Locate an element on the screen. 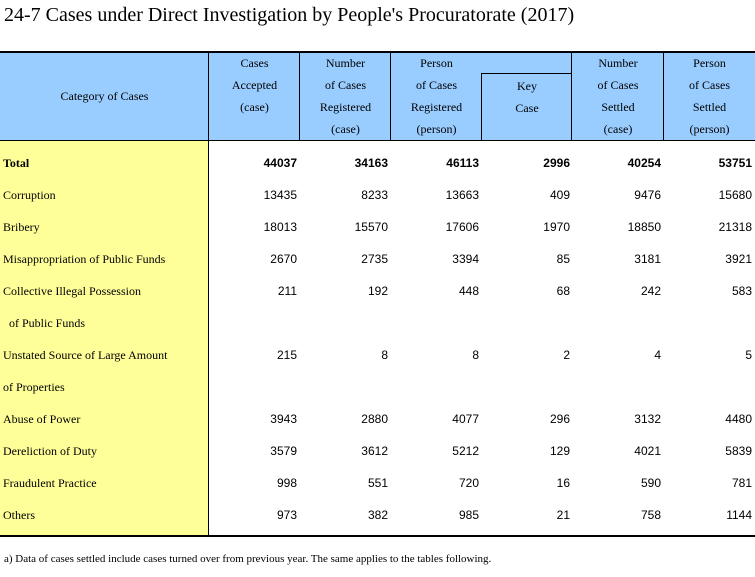  cell-value: 3181 is located at coordinates (647, 259).